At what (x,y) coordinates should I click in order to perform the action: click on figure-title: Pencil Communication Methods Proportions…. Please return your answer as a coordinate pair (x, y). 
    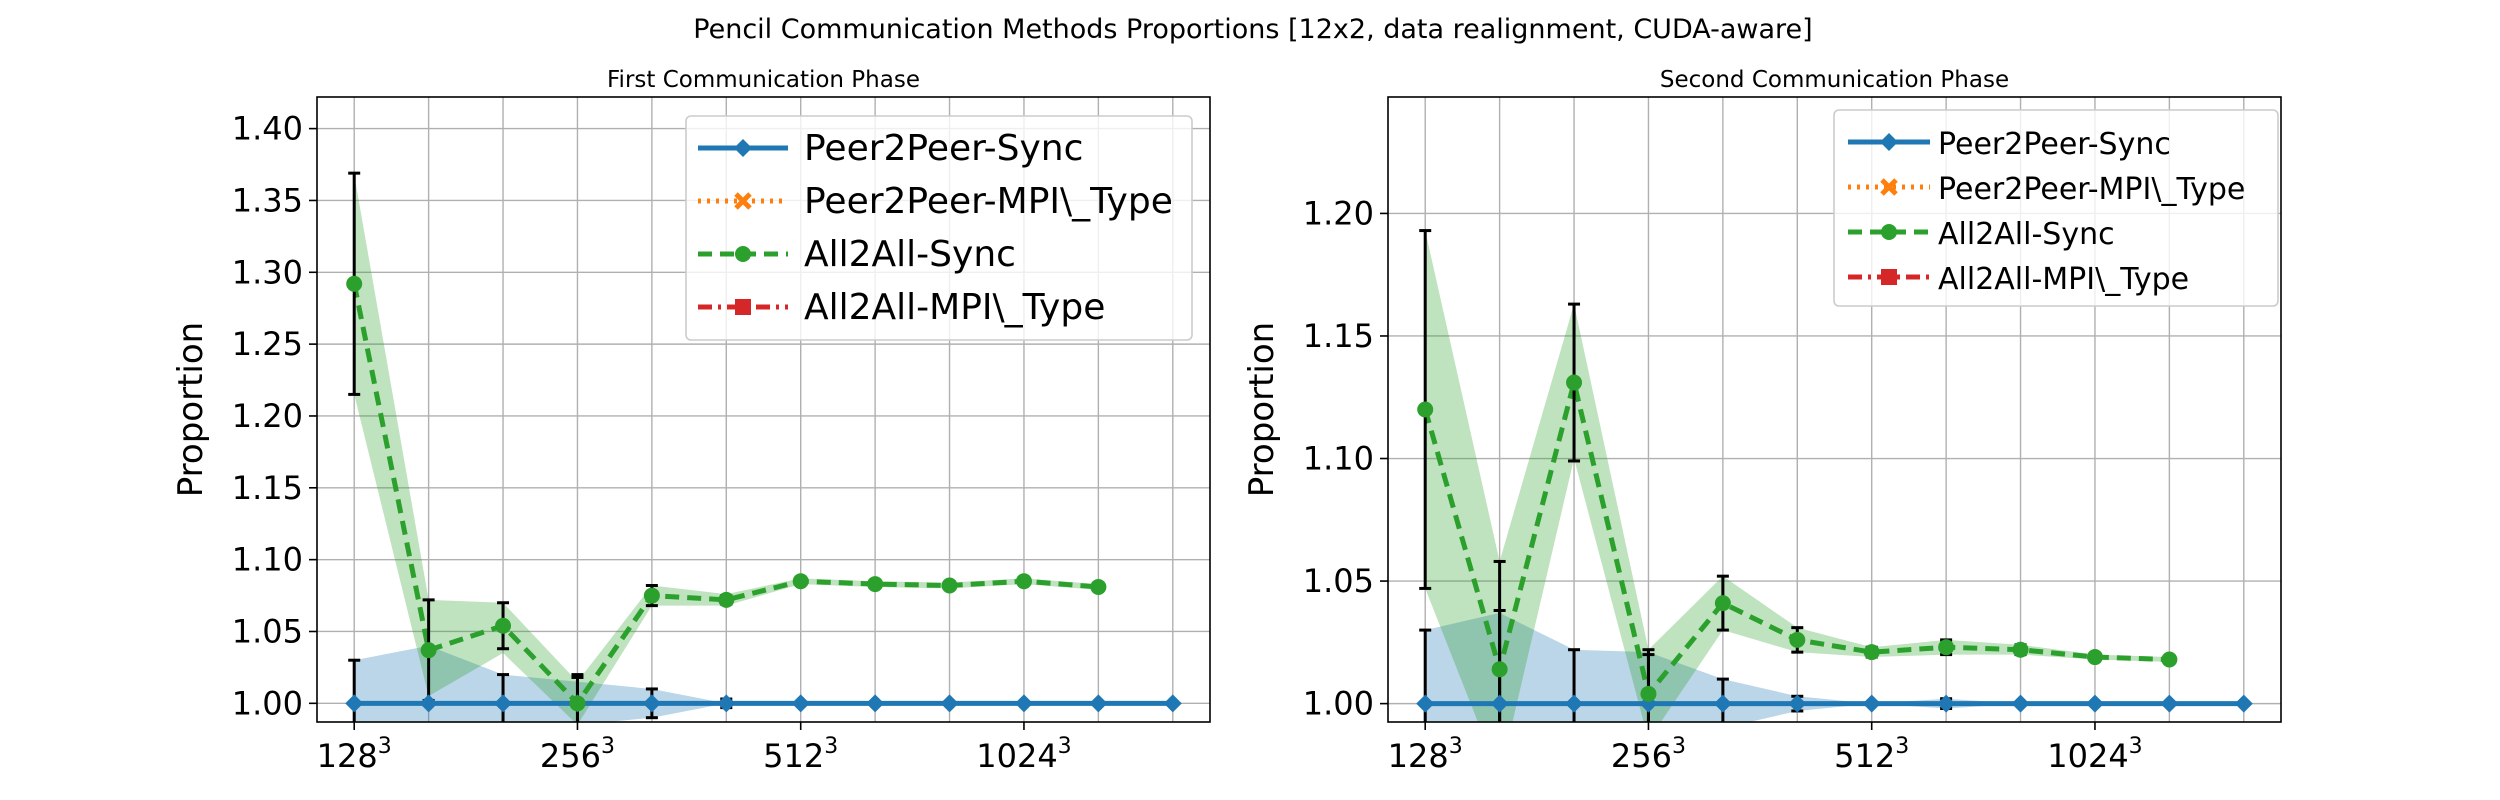
    Looking at the image, I should click on (1252, 29).